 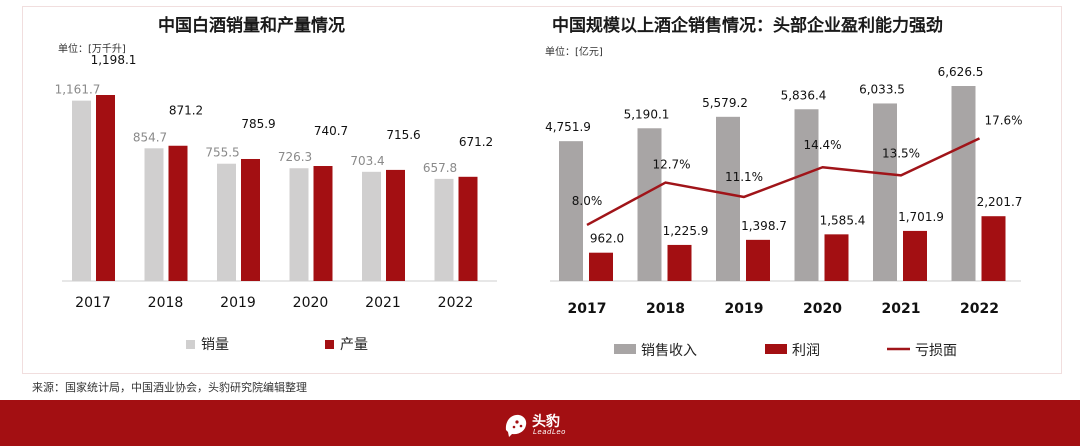 I want to click on bar-产量-2022, so click(x=468, y=228).